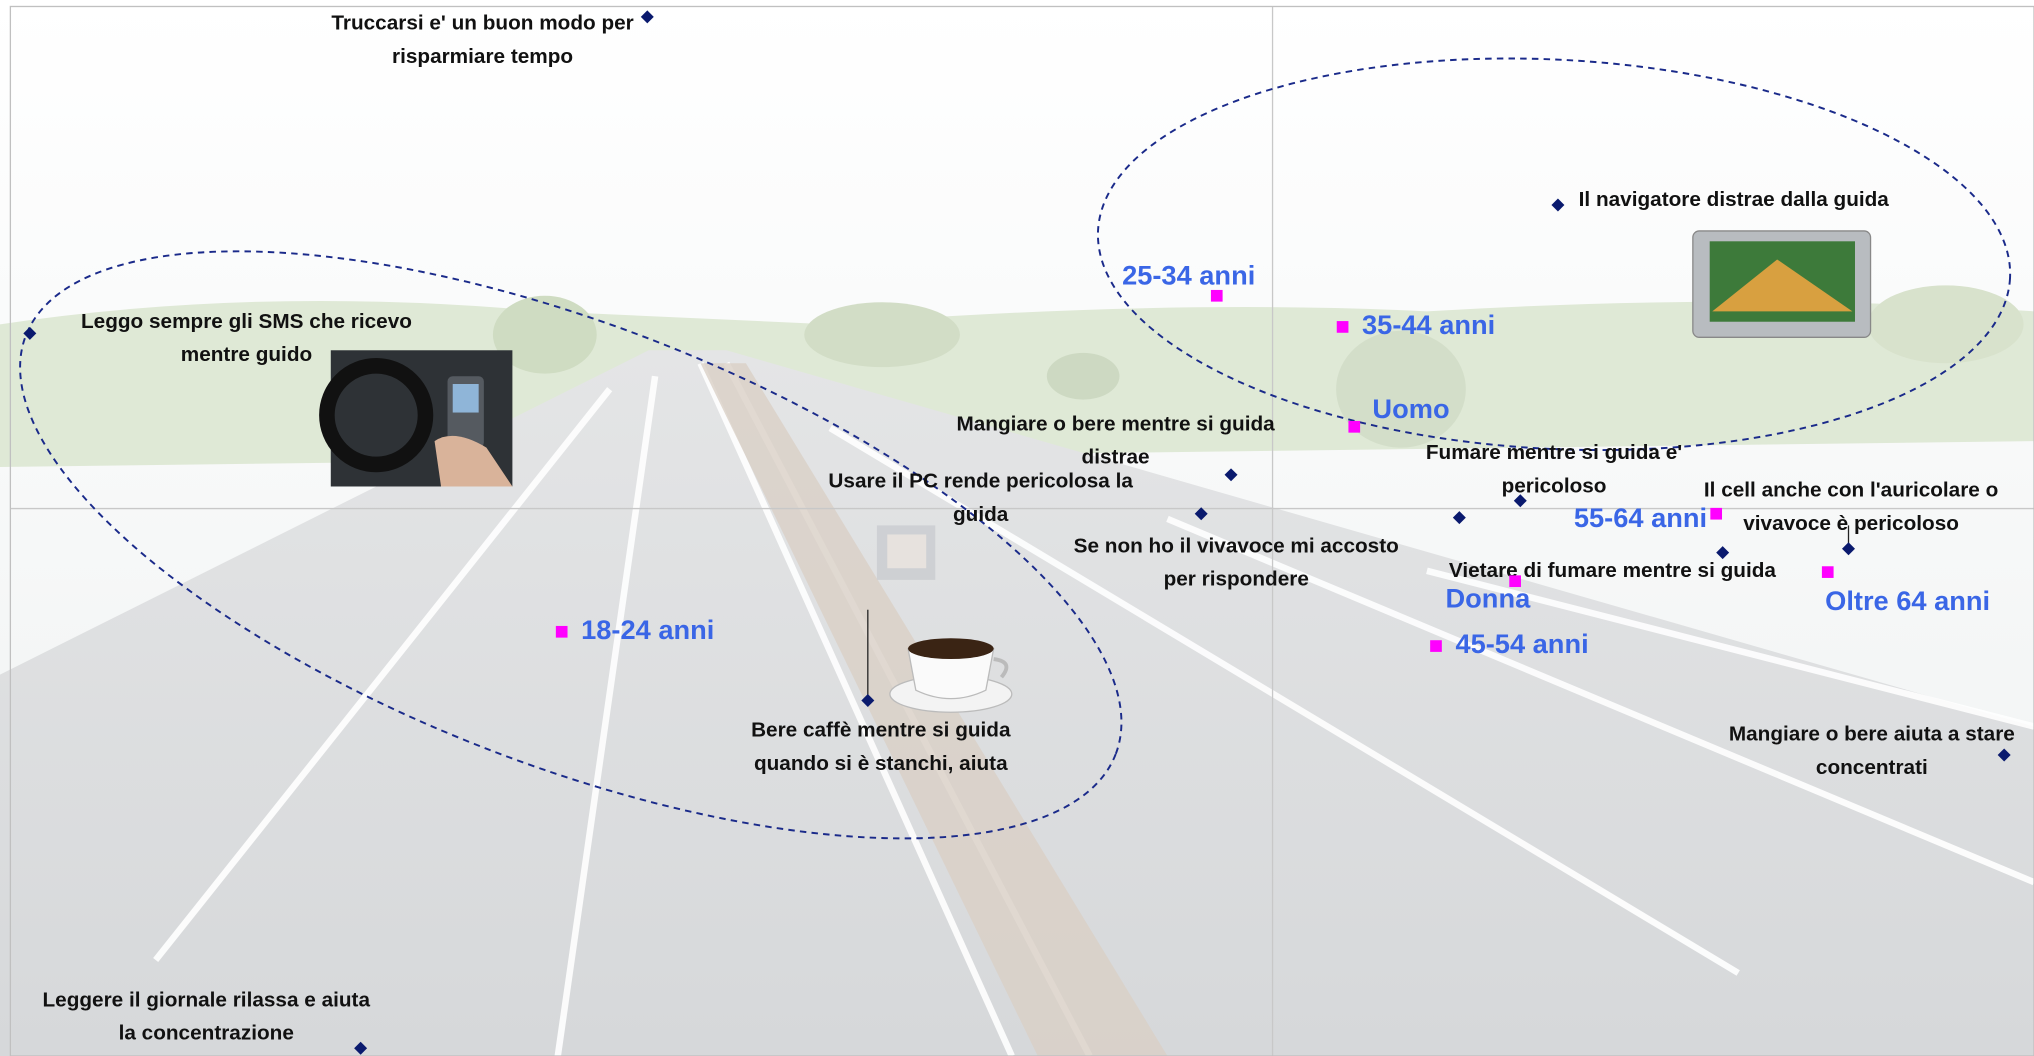  I want to click on label-line: pericoloso, so click(1554, 486).